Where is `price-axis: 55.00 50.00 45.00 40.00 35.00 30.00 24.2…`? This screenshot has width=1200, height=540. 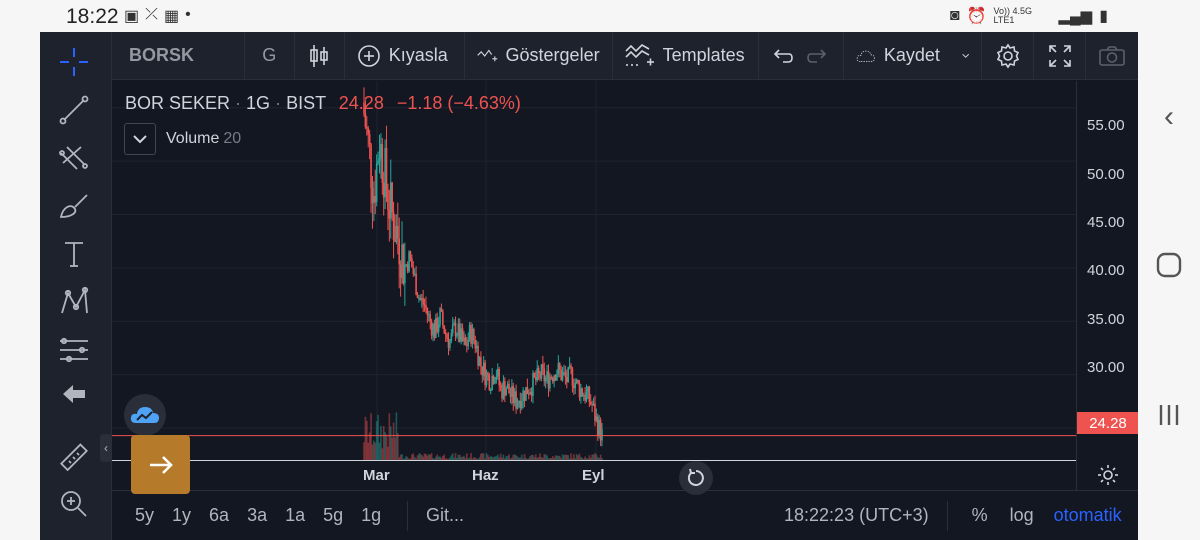 price-axis: 55.00 50.00 45.00 40.00 35.00 30.00 24.2… is located at coordinates (1107, 270).